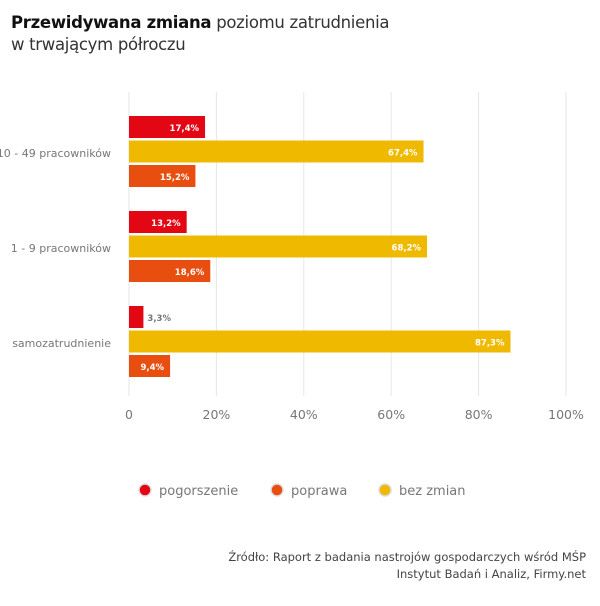 The width and height of the screenshot is (600, 606). Describe the element at coordinates (391, 414) in the screenshot. I see `x-tick-label: 60%` at that location.